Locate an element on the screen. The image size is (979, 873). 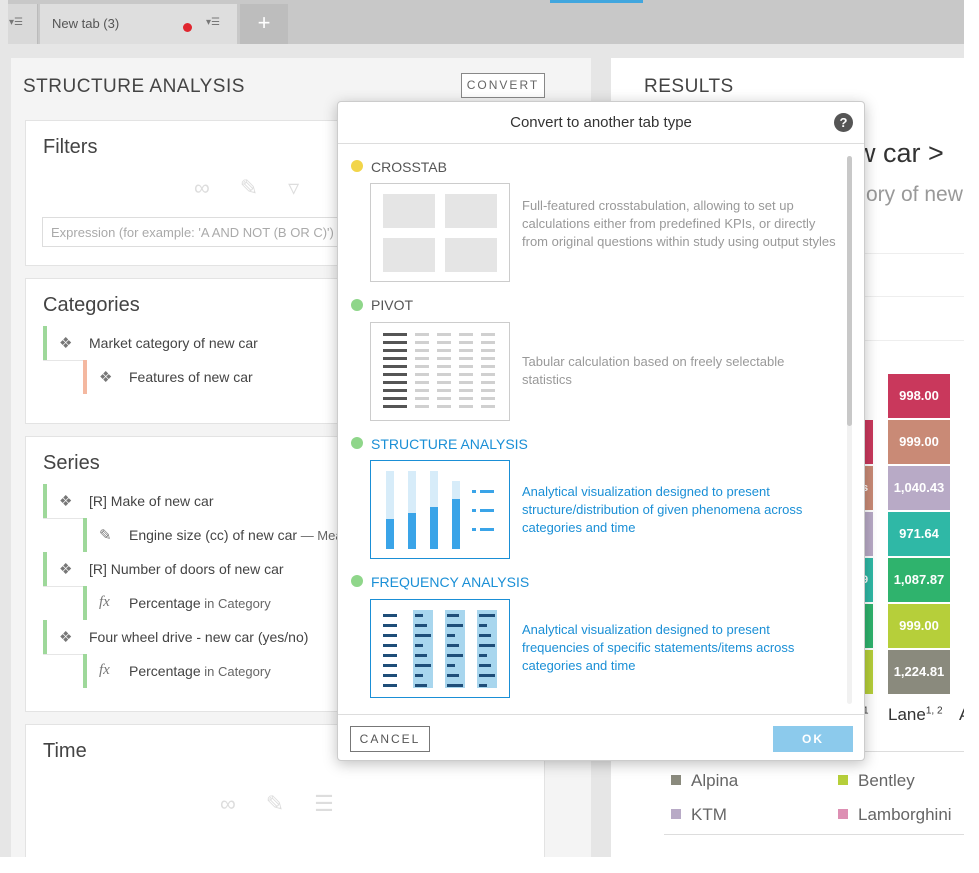
tab-bar: ▾☰ New tab (3) ▾☰ + is located at coordinates (482, 22).